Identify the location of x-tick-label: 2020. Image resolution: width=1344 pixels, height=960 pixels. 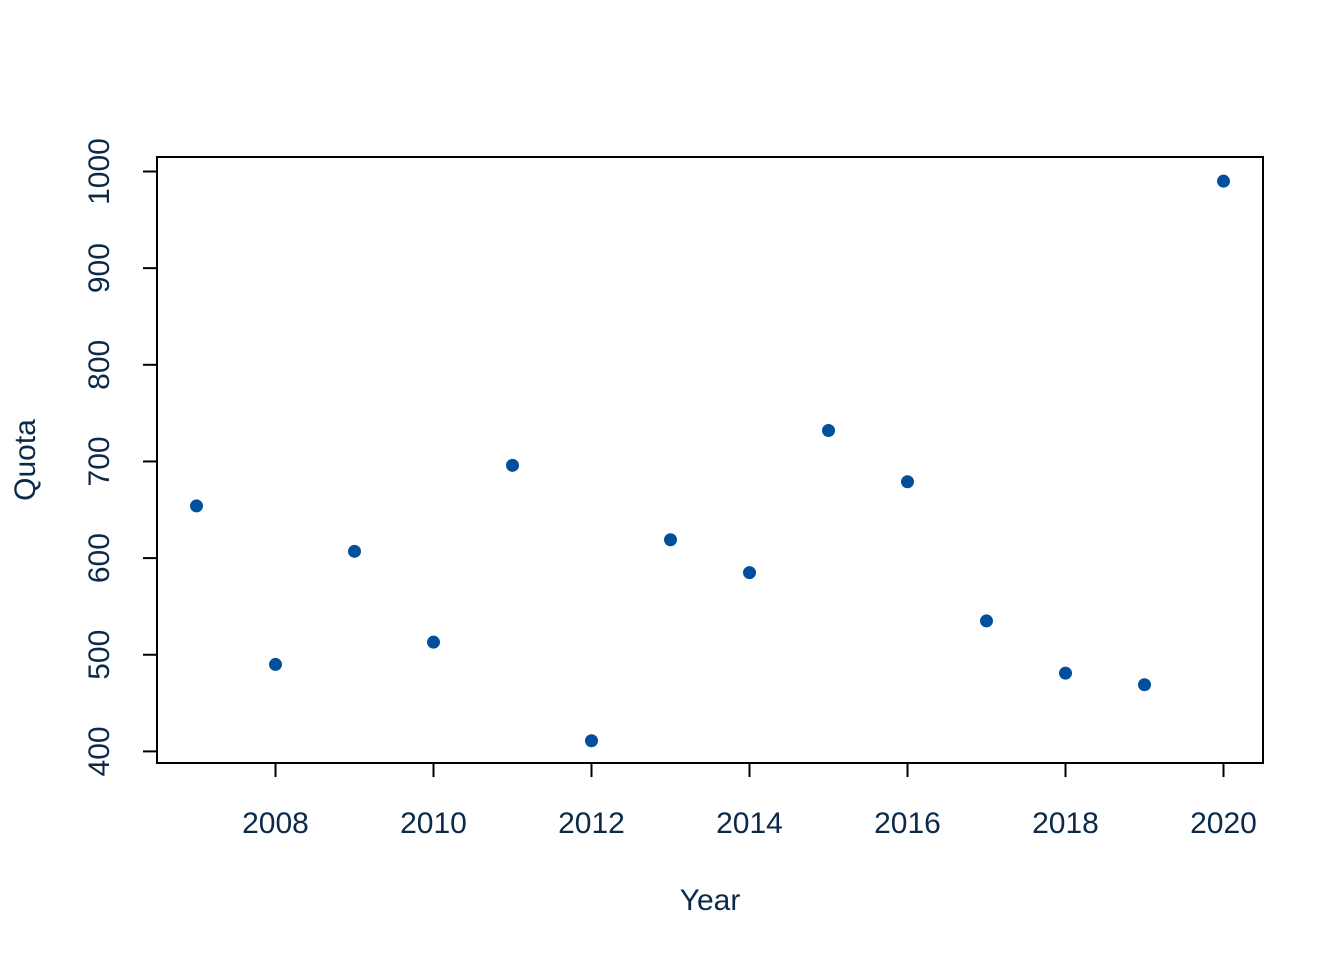
(1223, 823).